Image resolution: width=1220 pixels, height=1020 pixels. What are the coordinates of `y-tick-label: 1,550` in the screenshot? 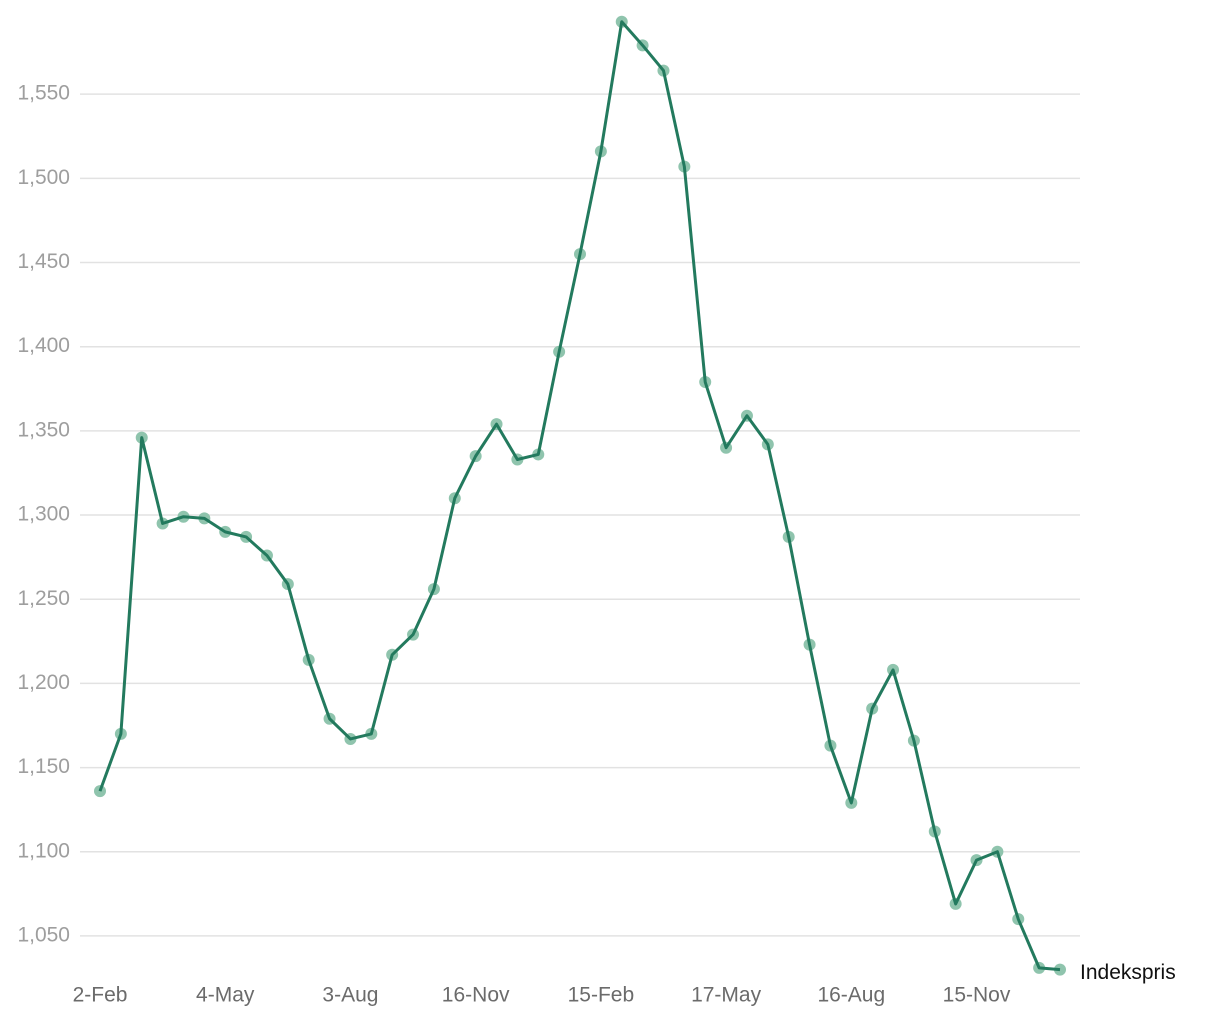 It's located at (43, 93).